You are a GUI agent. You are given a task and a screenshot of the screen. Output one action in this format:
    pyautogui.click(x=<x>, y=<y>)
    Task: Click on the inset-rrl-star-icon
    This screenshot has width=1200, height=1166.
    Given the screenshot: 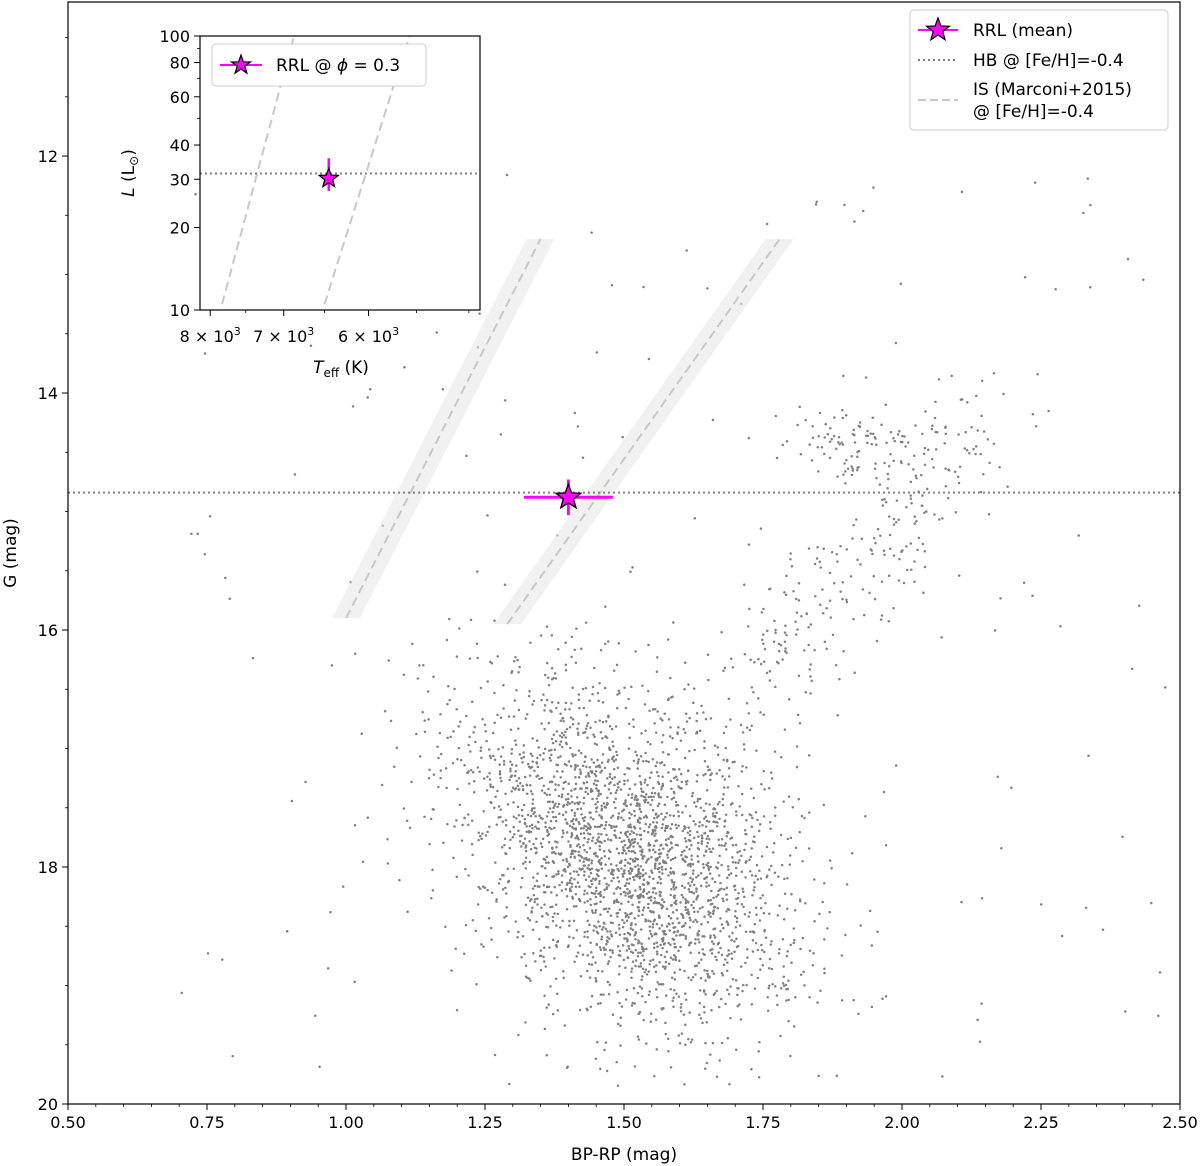 What is the action you would take?
    pyautogui.click(x=328, y=177)
    